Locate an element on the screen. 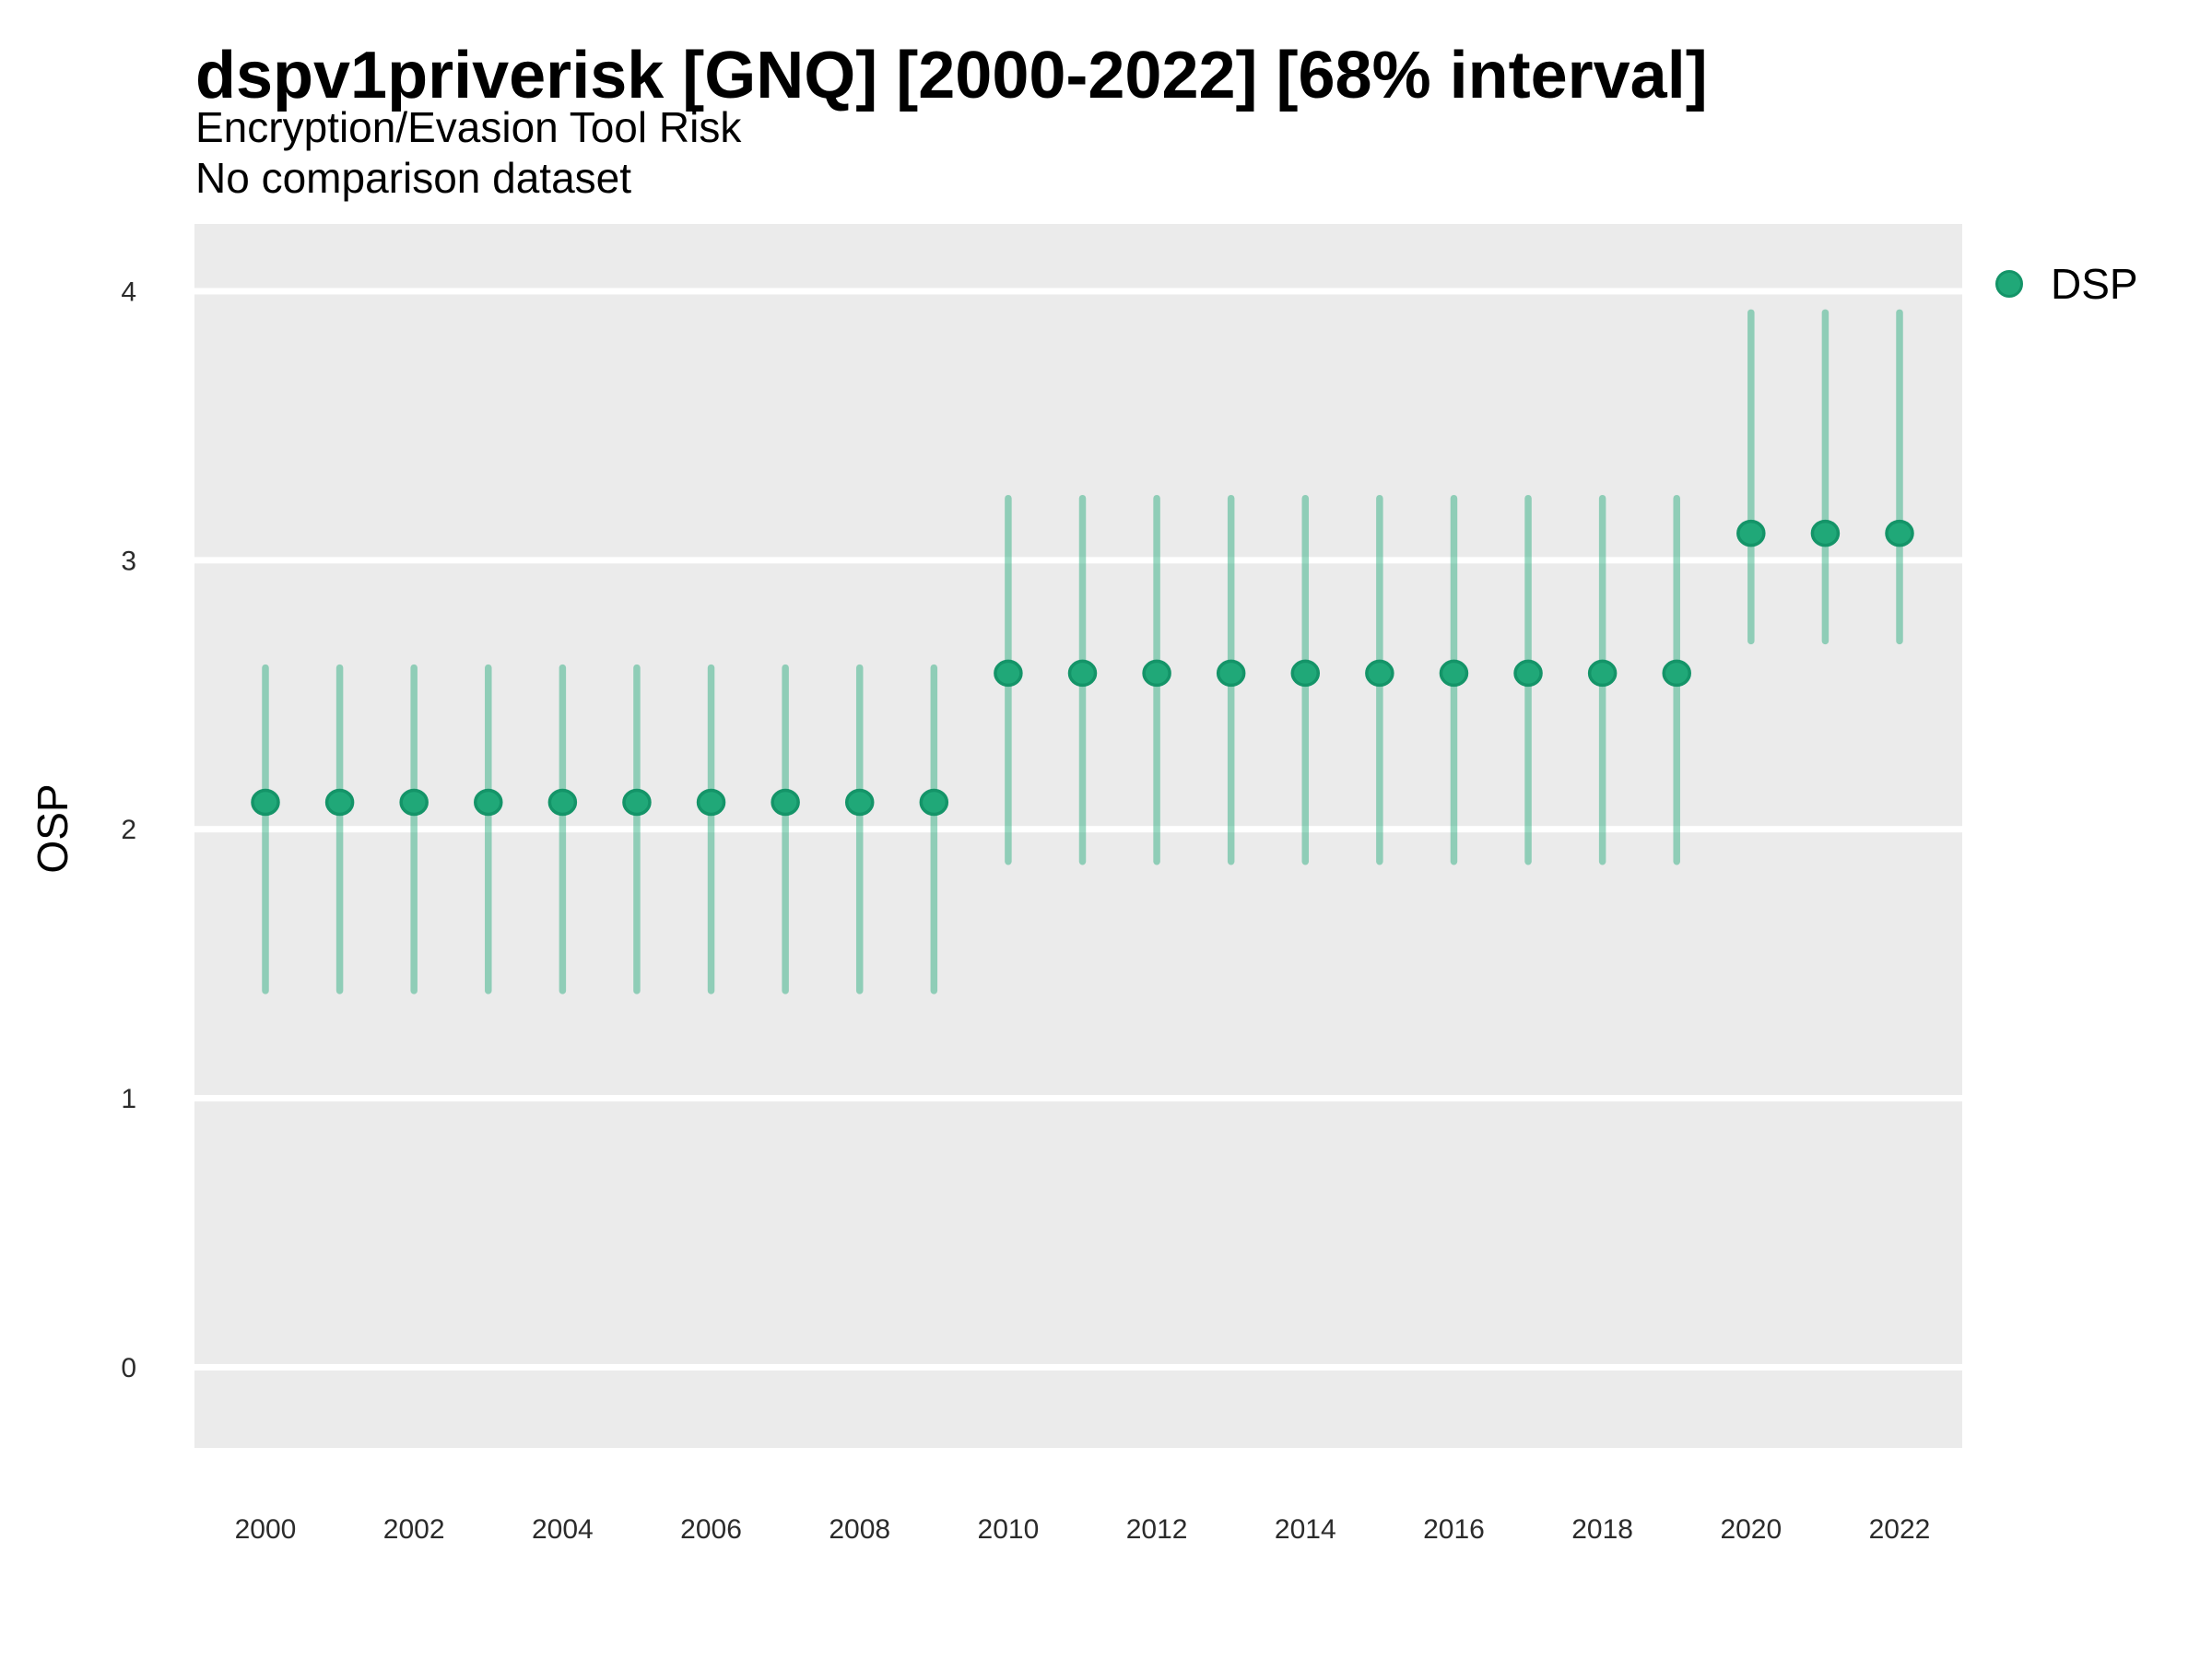 This screenshot has height=1659, width=2212. point-2003 is located at coordinates (488, 802).